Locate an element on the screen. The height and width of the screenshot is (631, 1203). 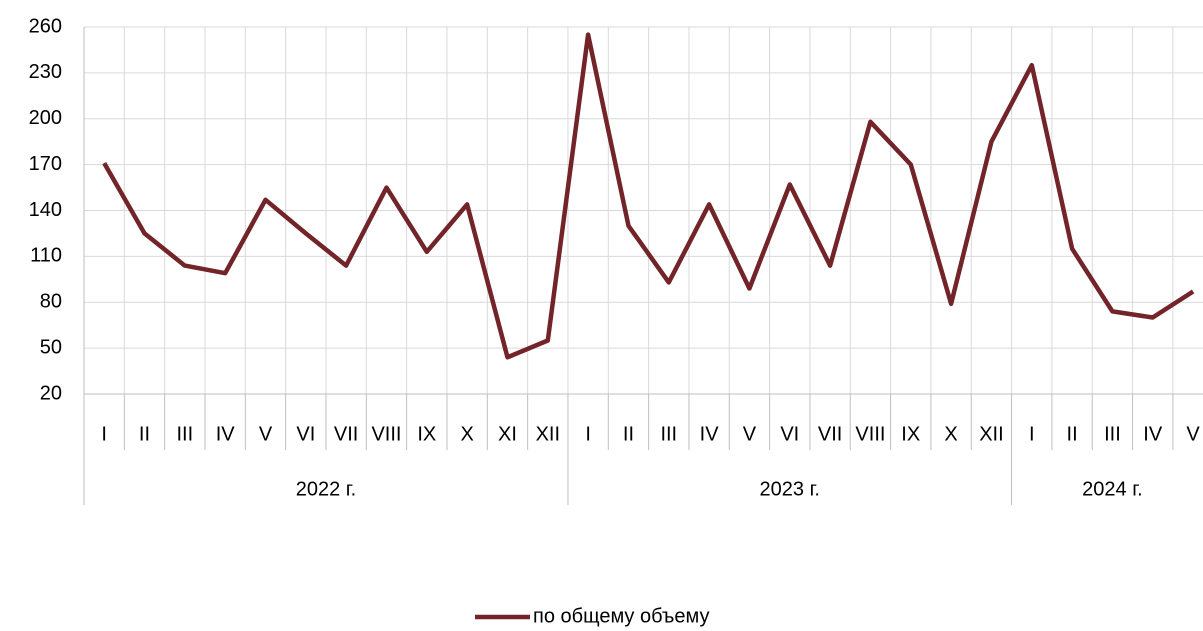
y-tick-label: 80 is located at coordinates (51, 302).